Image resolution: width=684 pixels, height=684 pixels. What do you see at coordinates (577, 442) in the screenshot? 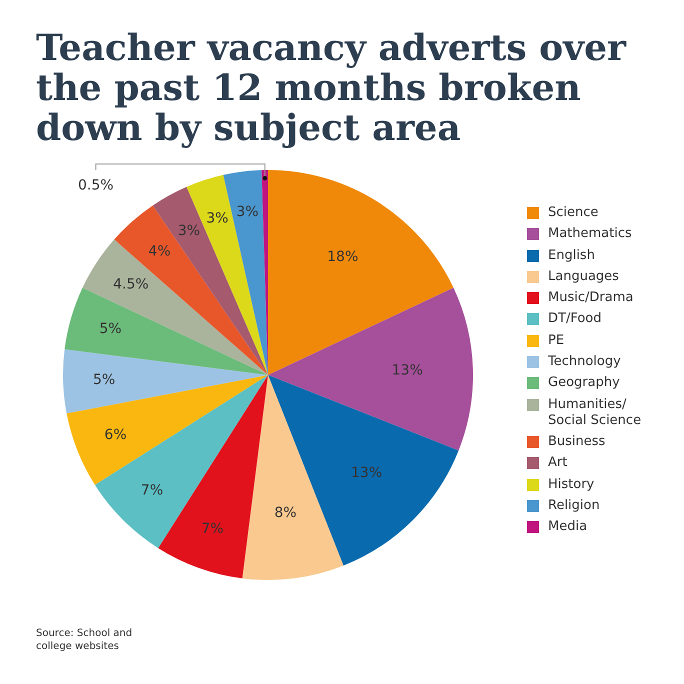
I see `legend-label: Business` at bounding box center [577, 442].